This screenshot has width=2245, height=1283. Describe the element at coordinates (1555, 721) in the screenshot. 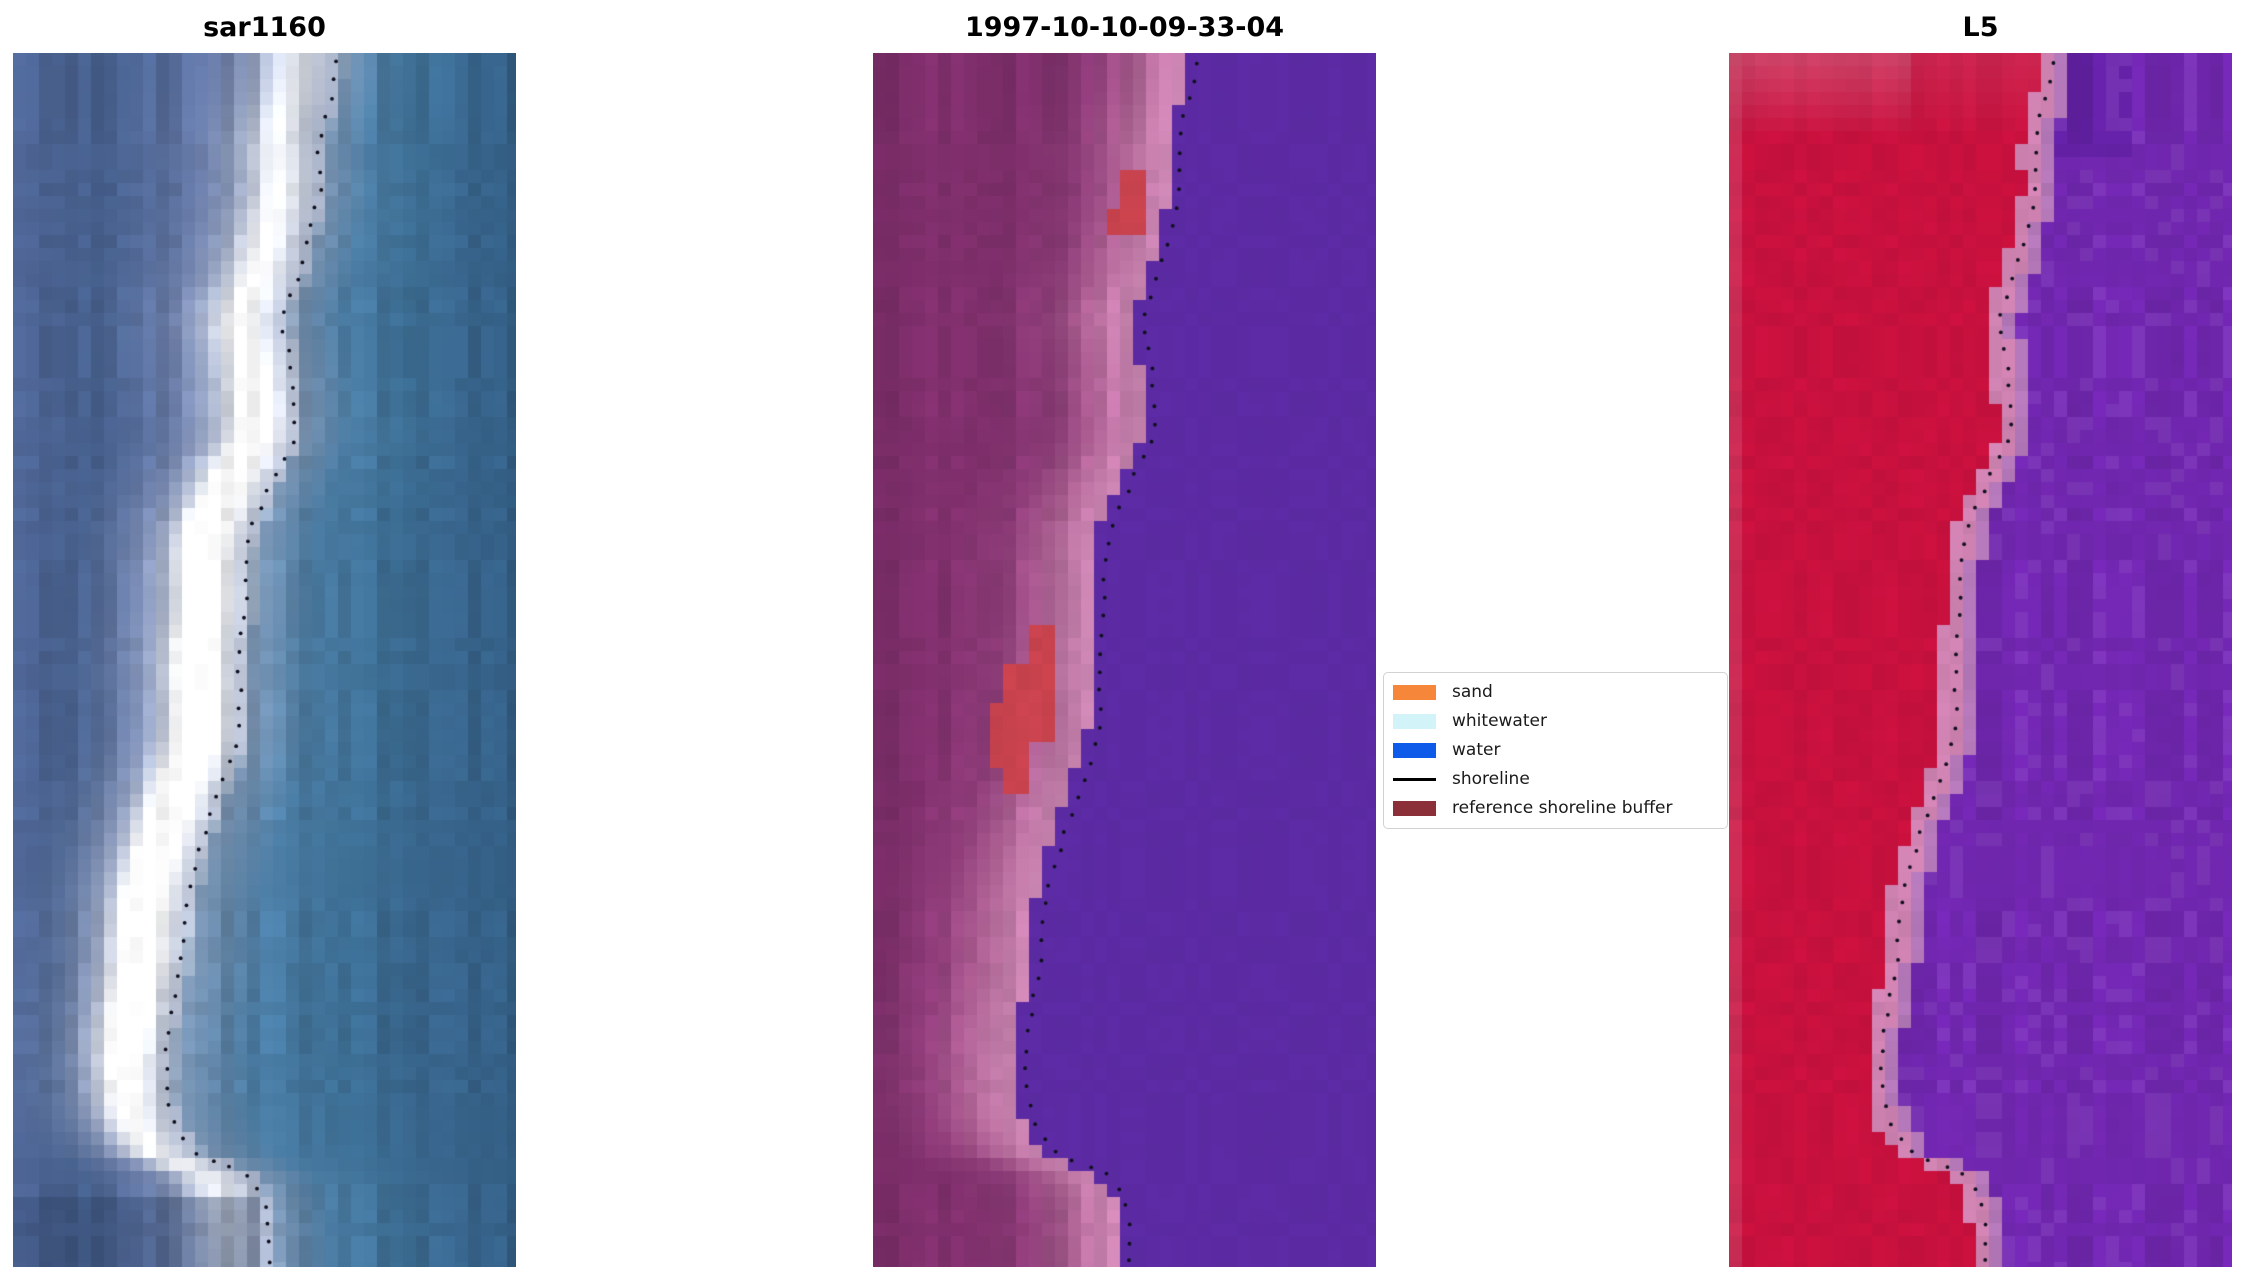

I see `legend-item-whitewater: whitewater` at that location.